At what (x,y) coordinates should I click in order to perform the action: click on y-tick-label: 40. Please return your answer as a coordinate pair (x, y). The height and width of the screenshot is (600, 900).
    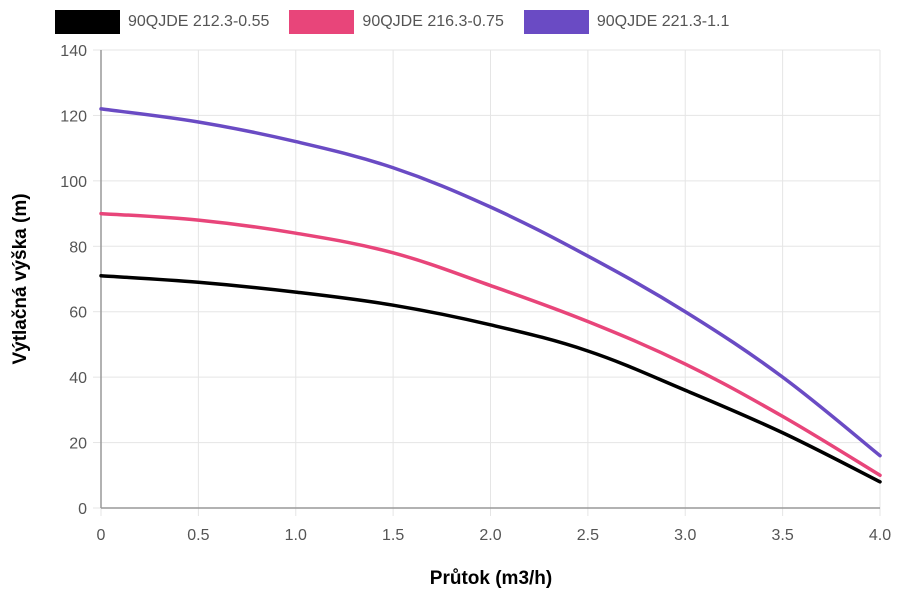
    Looking at the image, I should click on (78, 378).